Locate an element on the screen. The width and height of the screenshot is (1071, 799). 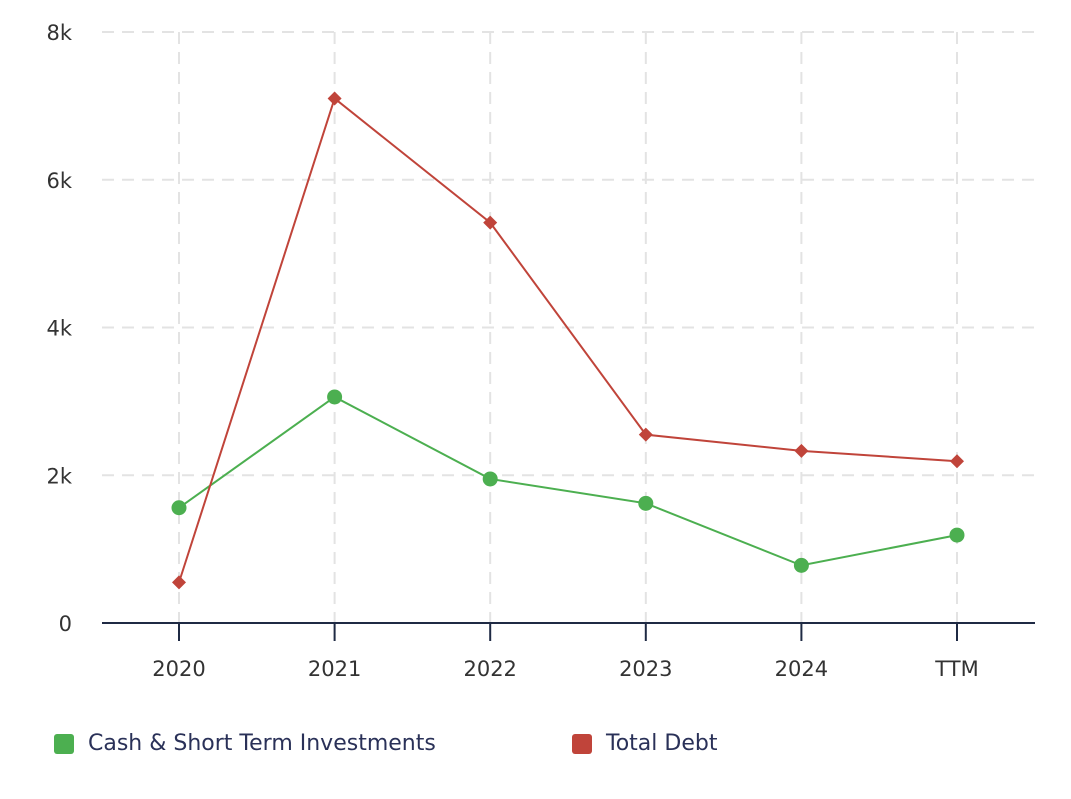
x-tick-label: 2024 is located at coordinates (801, 669).